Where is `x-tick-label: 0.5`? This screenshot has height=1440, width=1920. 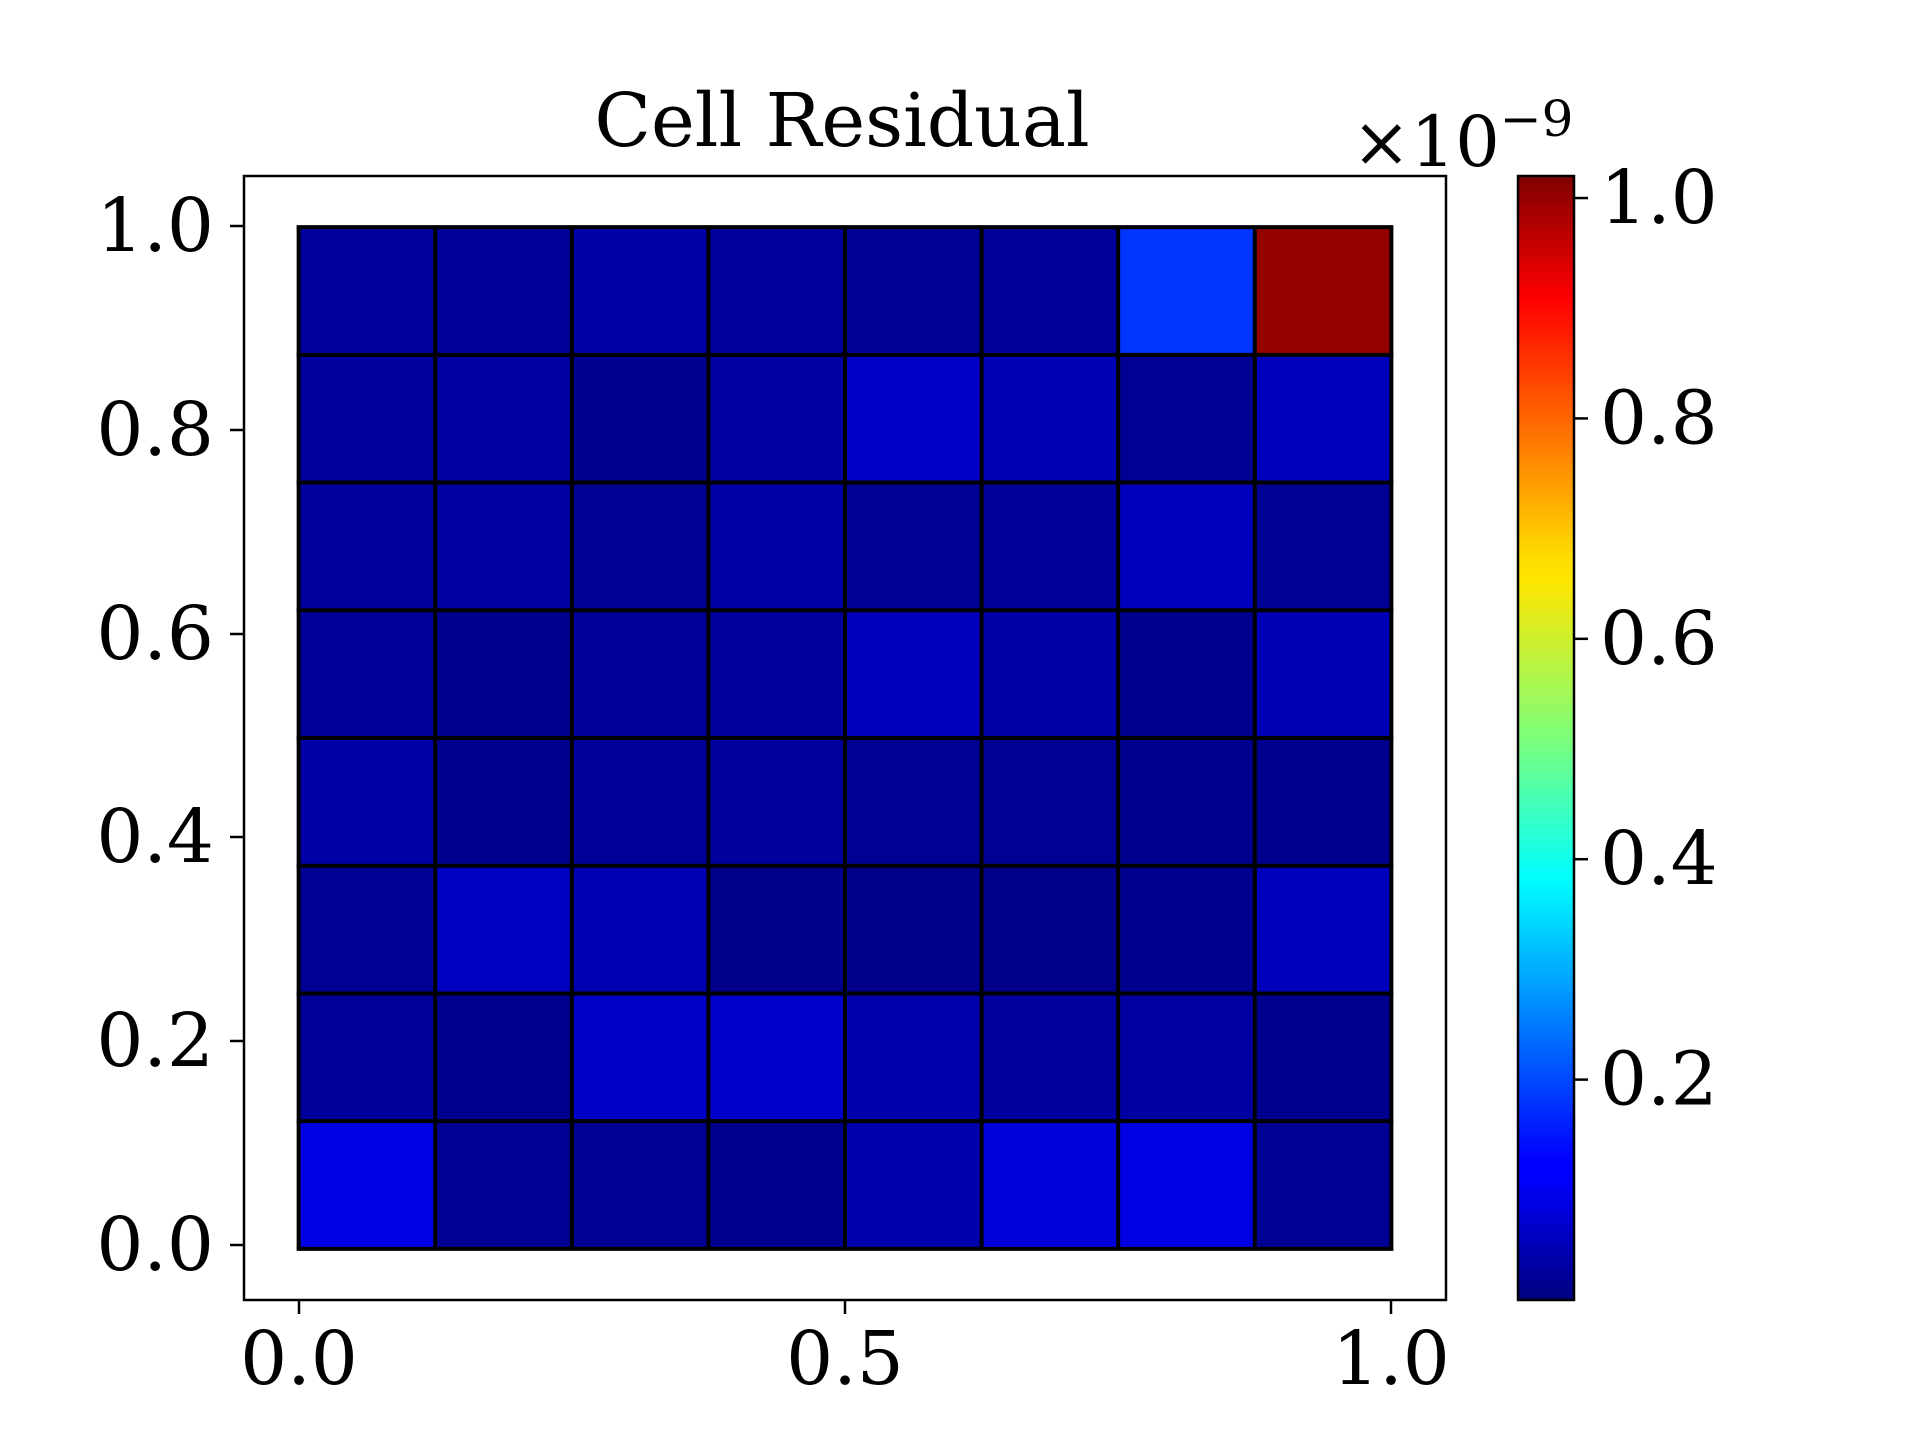
x-tick-label: 0.5 is located at coordinates (845, 1359).